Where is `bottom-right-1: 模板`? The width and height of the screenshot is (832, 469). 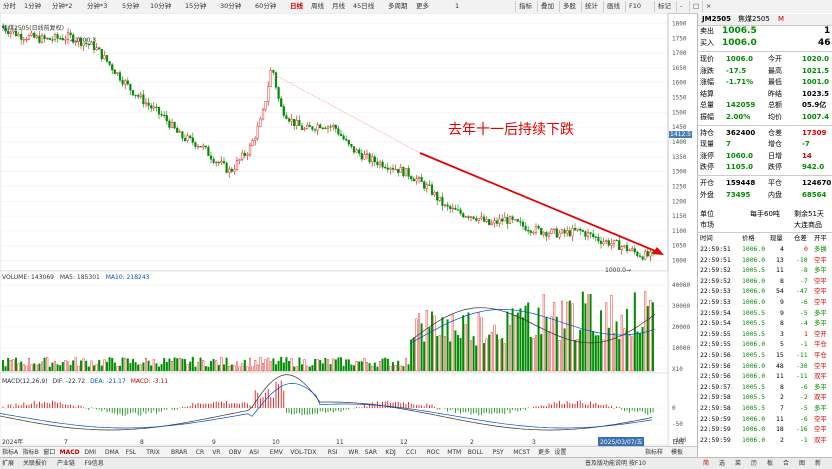
bottom-right-1: 模板 is located at coordinates (677, 452).